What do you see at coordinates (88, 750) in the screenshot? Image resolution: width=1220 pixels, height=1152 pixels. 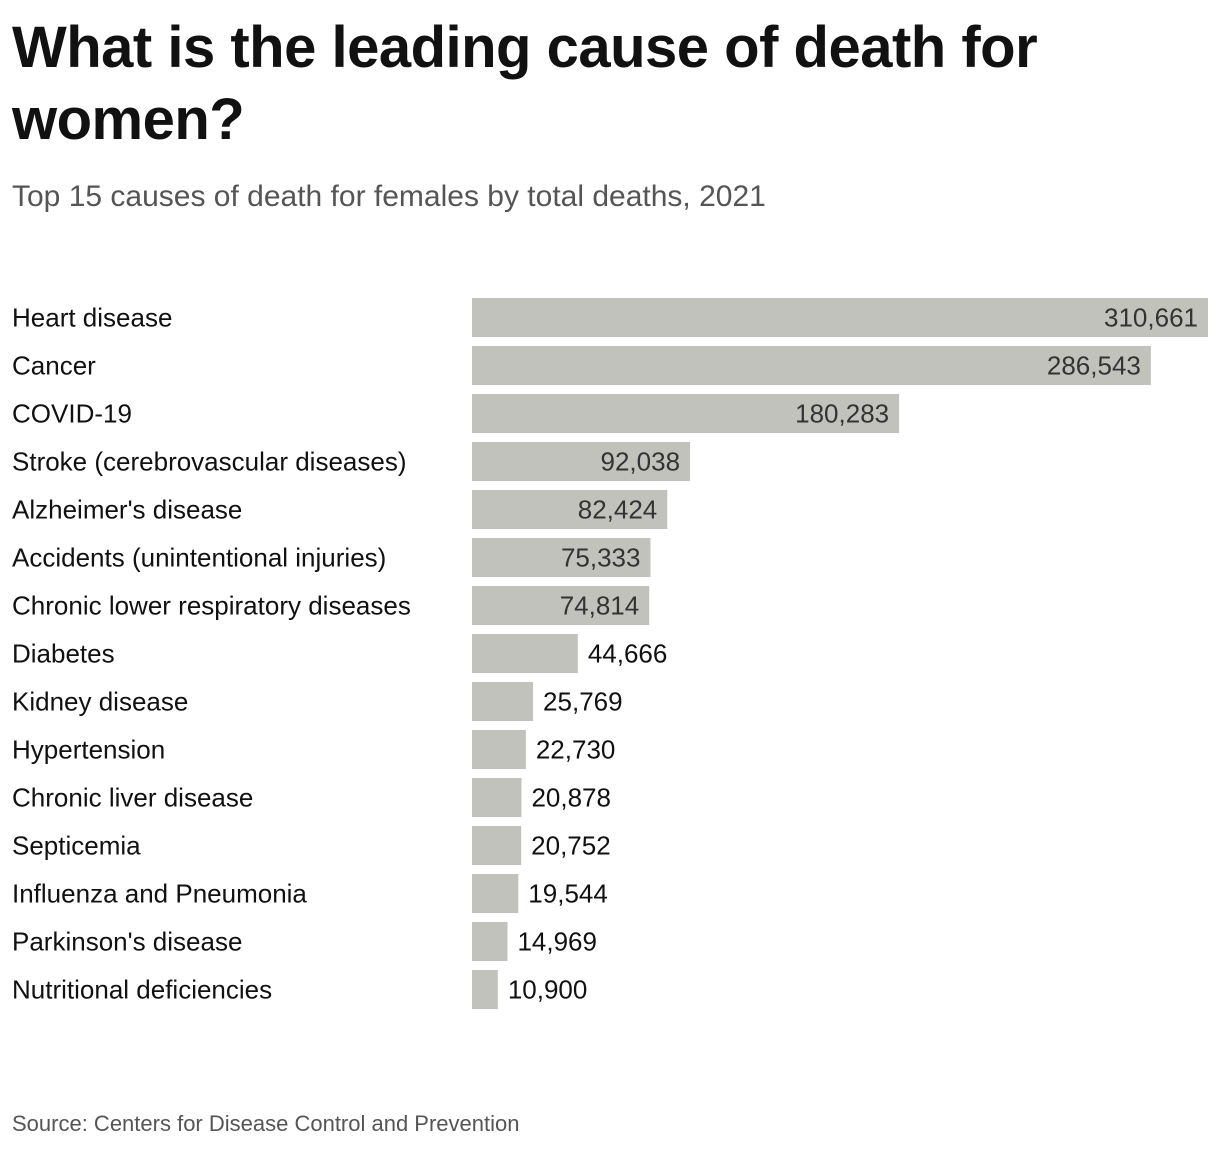 I see `category-label: Hypertension` at bounding box center [88, 750].